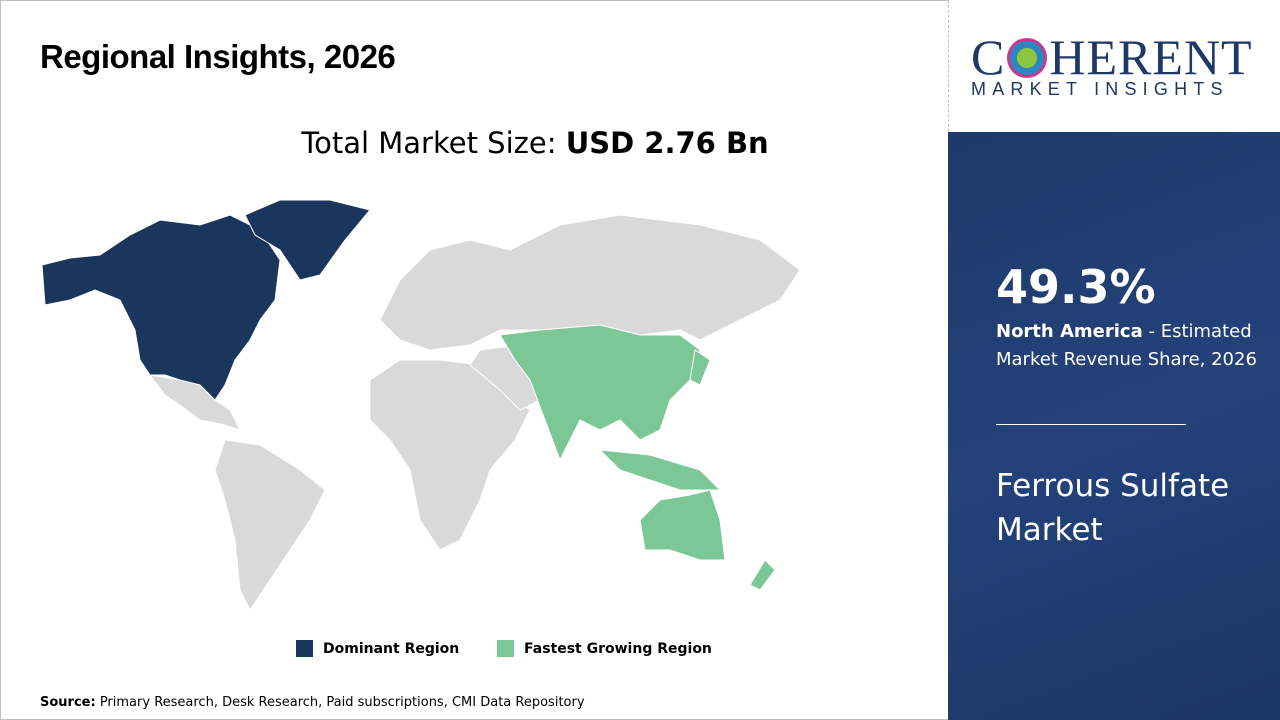 The height and width of the screenshot is (720, 1280). Describe the element at coordinates (1091, 424) in the screenshot. I see `divider` at that location.